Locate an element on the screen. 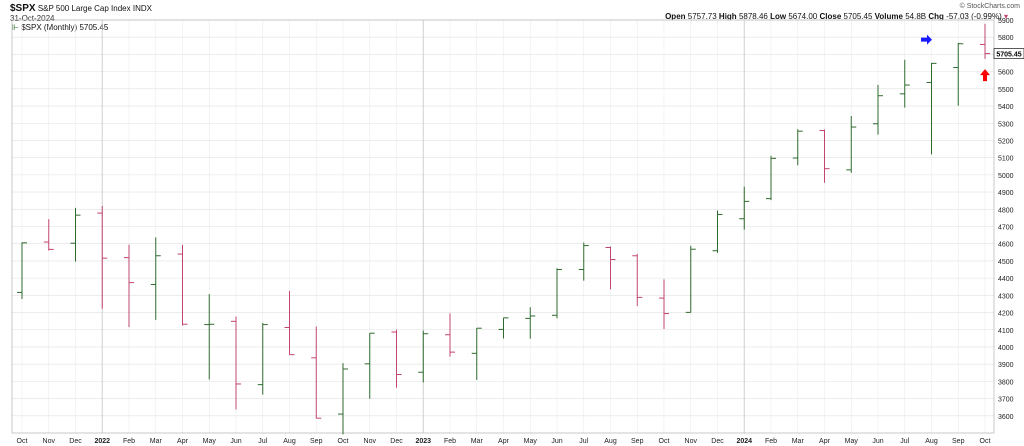 This screenshot has height=446, width=1024. y-tick-label: 3700 is located at coordinates (1006, 400).